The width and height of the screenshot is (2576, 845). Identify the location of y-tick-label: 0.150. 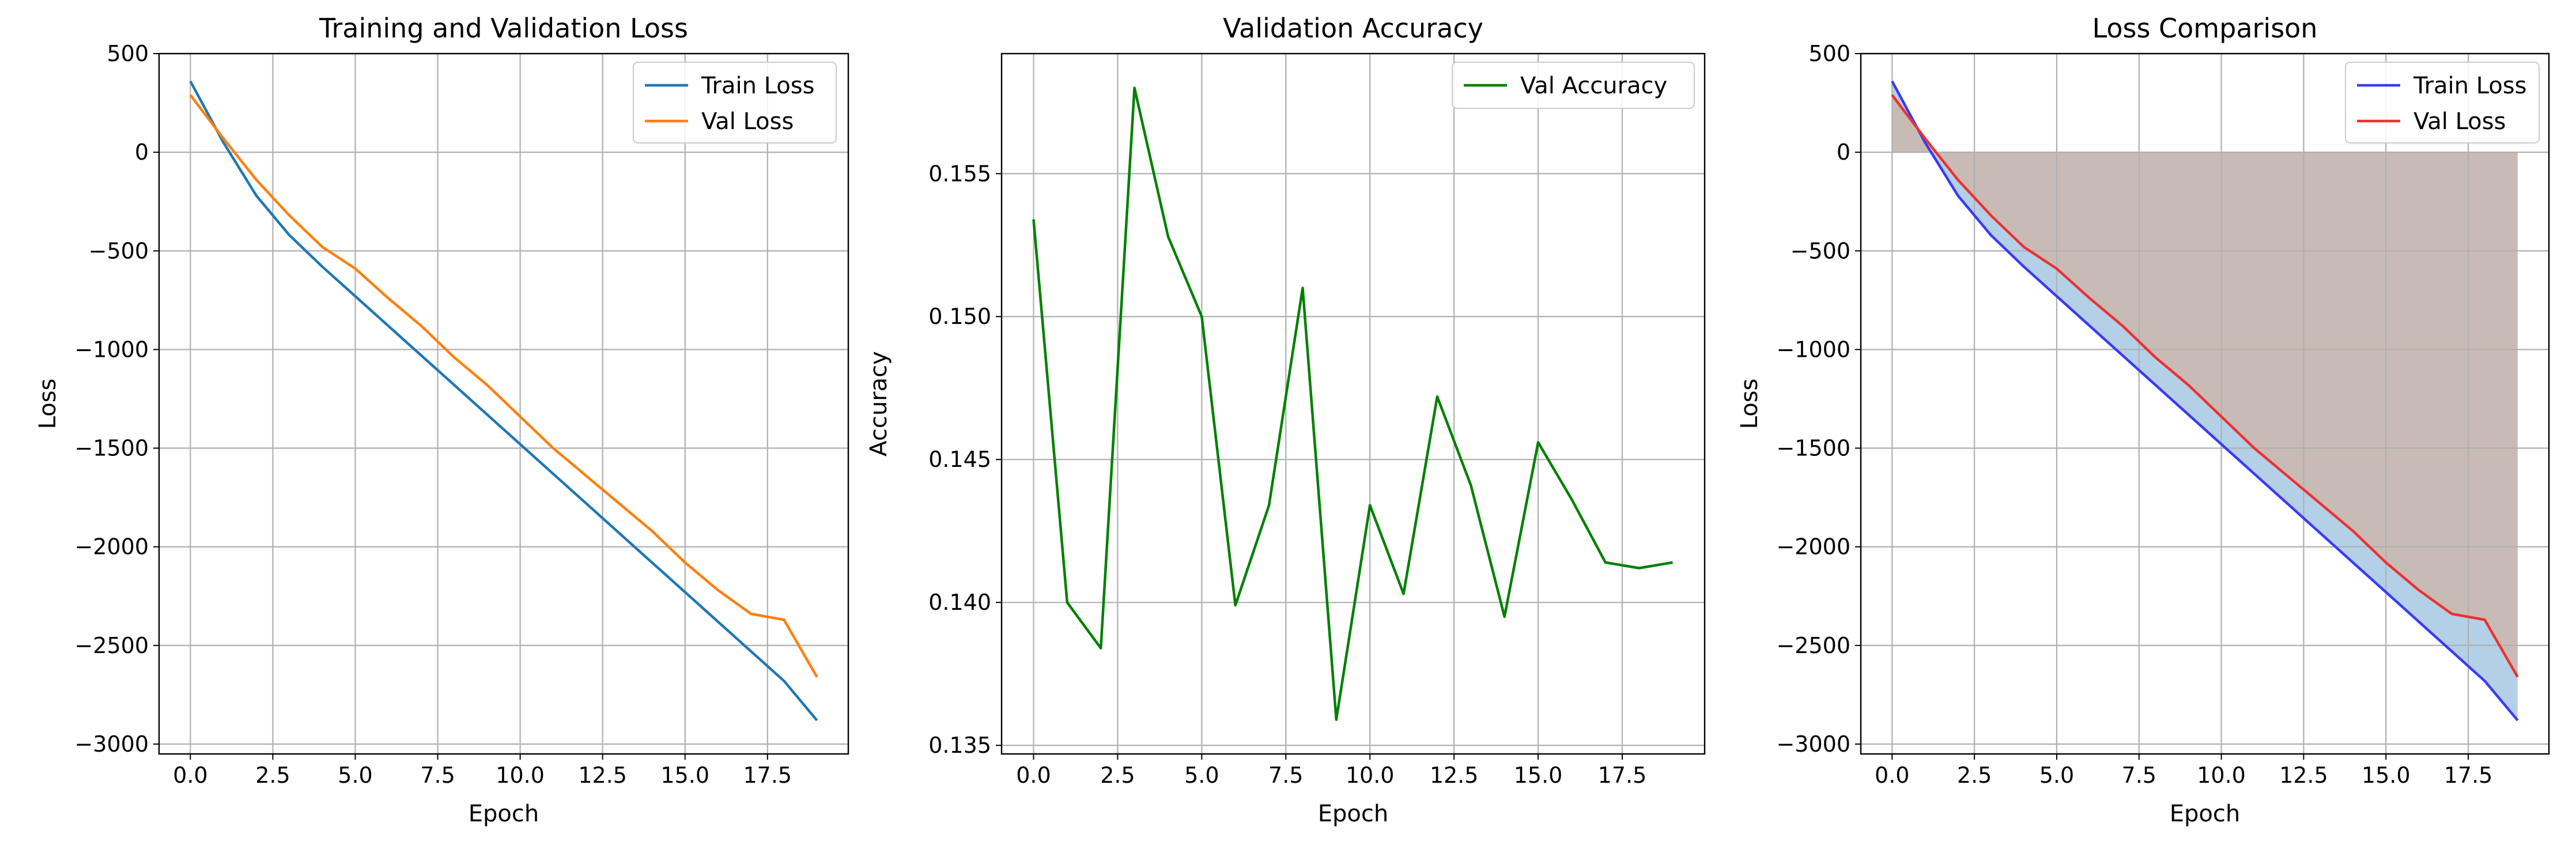
(959, 316).